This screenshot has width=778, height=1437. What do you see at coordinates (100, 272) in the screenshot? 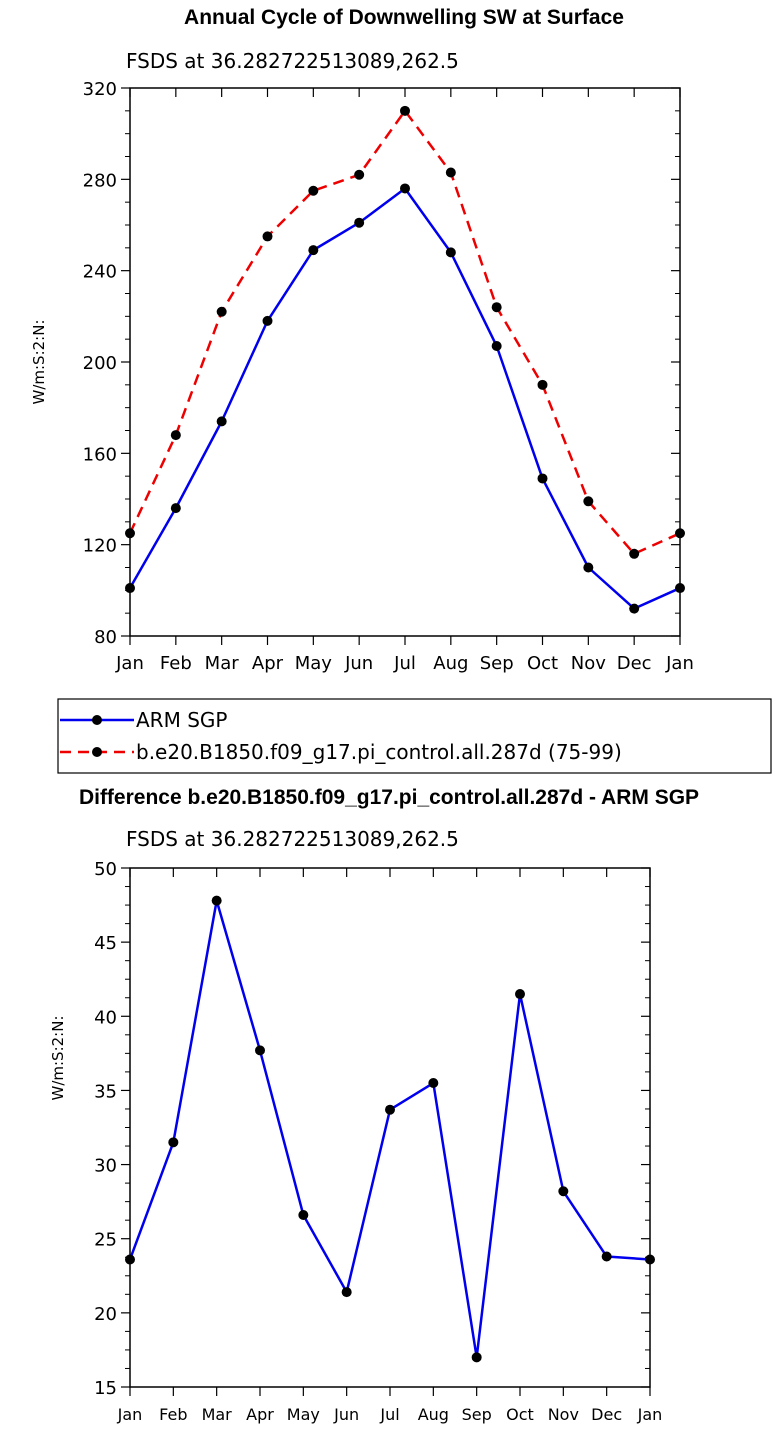
I see `y-tick-label: 240` at bounding box center [100, 272].